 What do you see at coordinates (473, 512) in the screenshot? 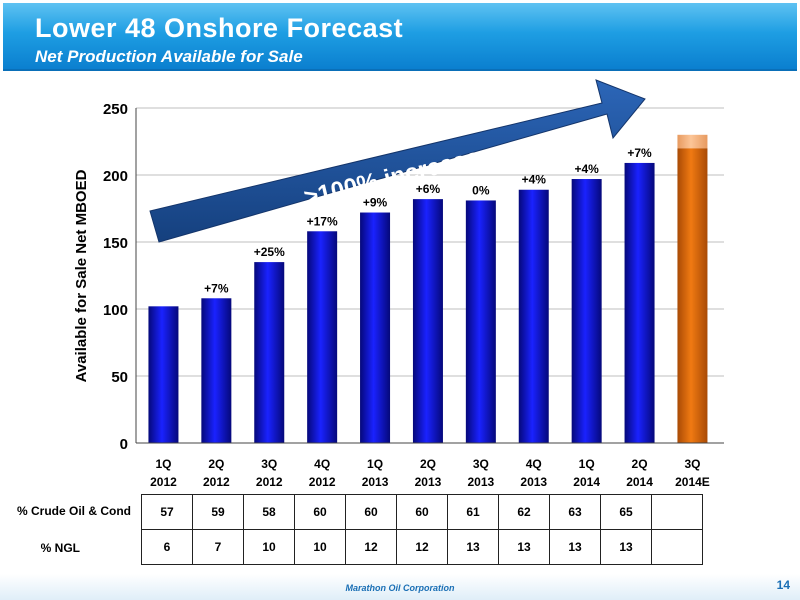
I see `table-cell: 61` at bounding box center [473, 512].